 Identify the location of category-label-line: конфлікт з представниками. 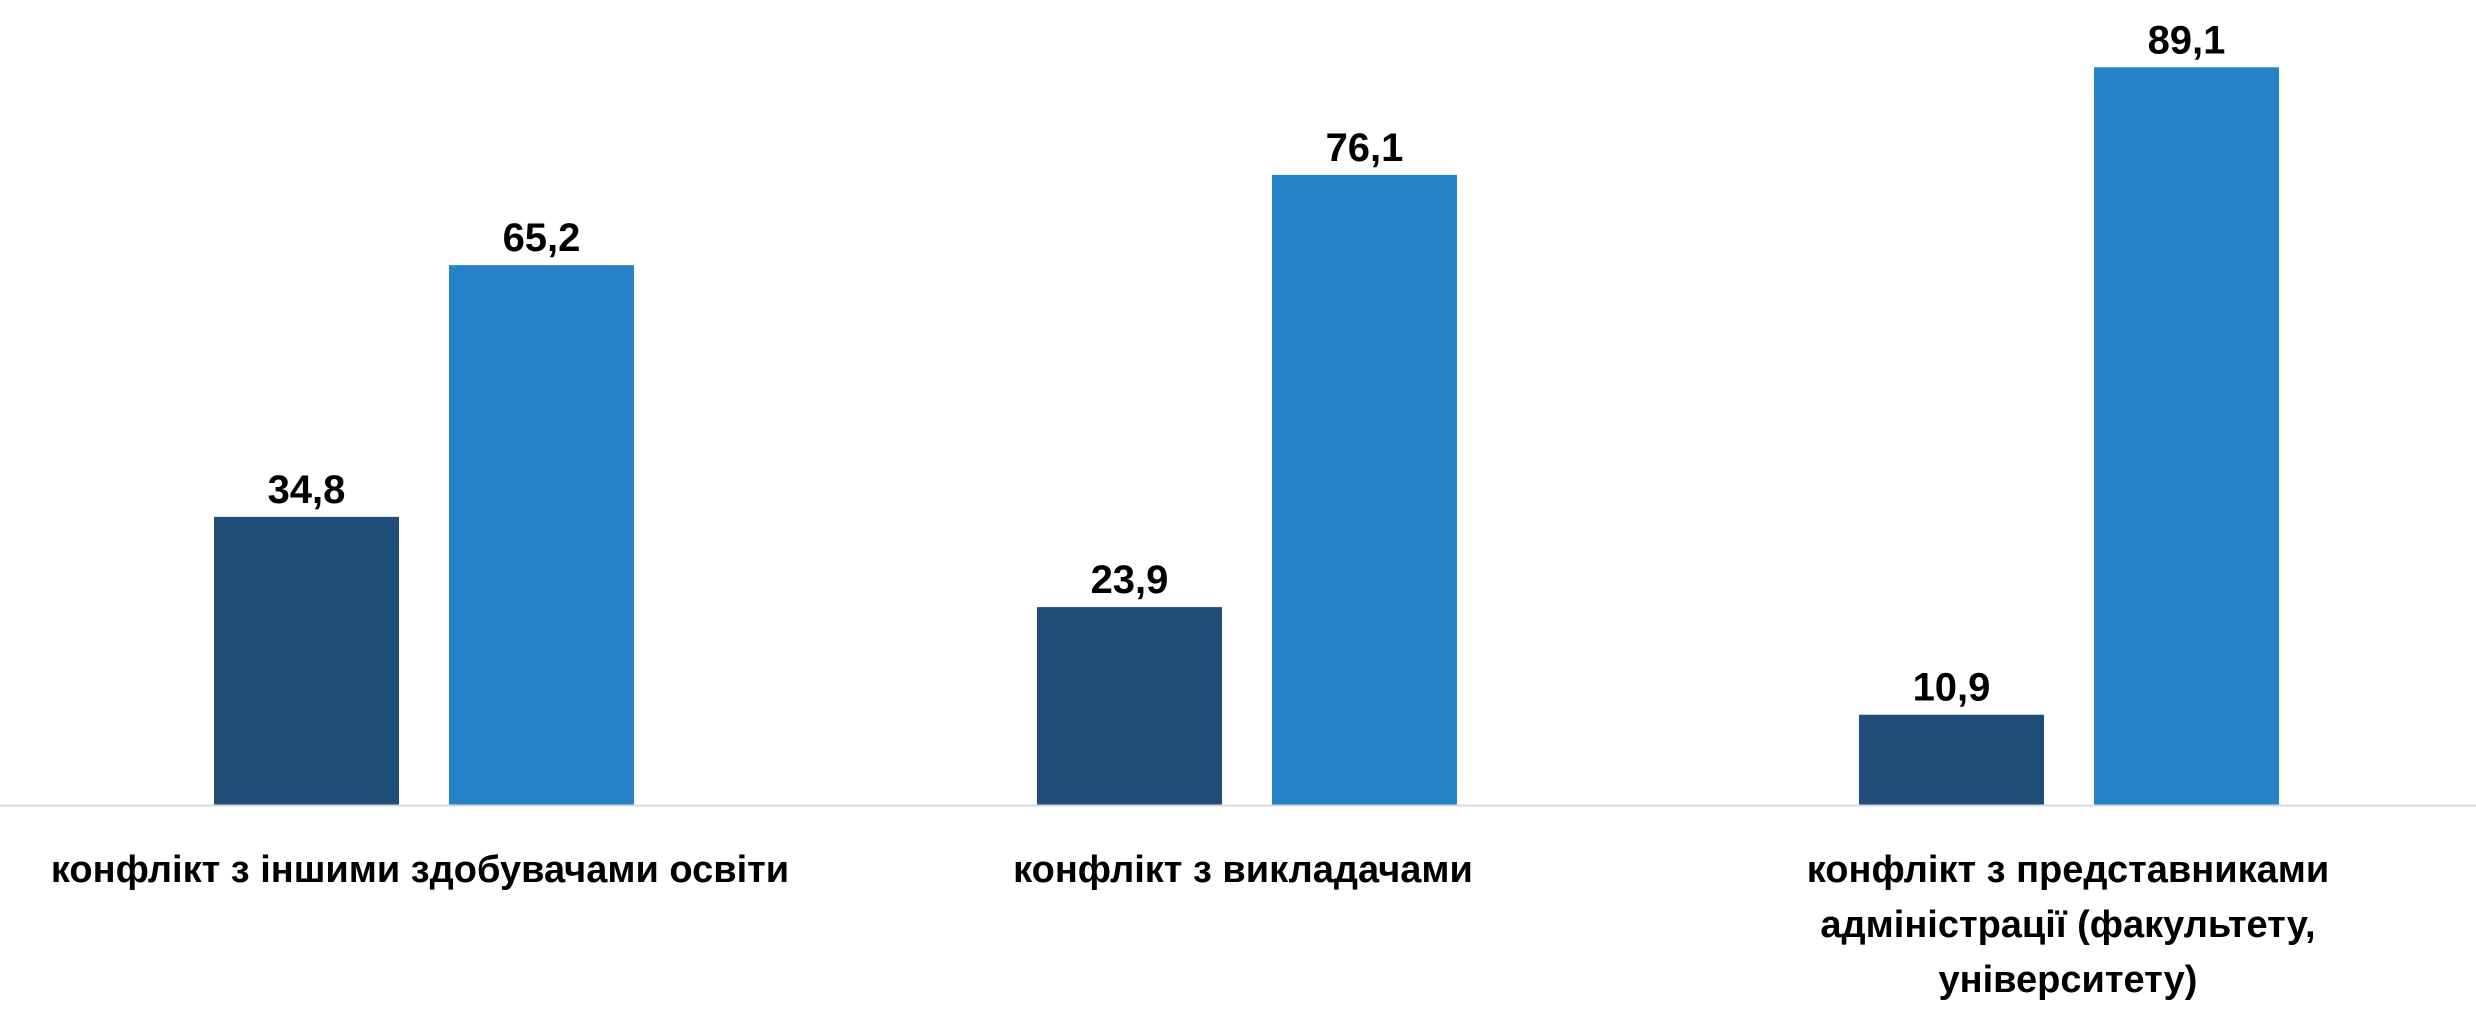
(2068, 870).